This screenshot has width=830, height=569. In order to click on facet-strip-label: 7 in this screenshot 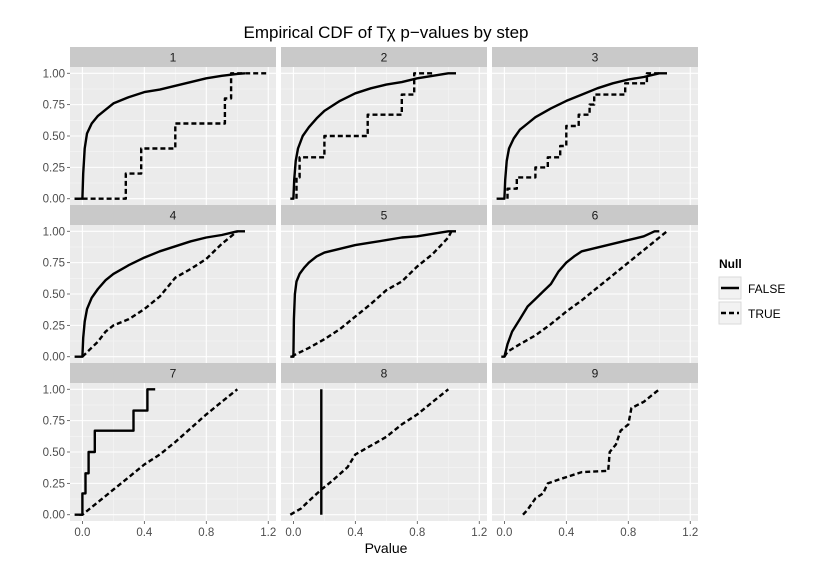, I will do `click(173, 374)`.